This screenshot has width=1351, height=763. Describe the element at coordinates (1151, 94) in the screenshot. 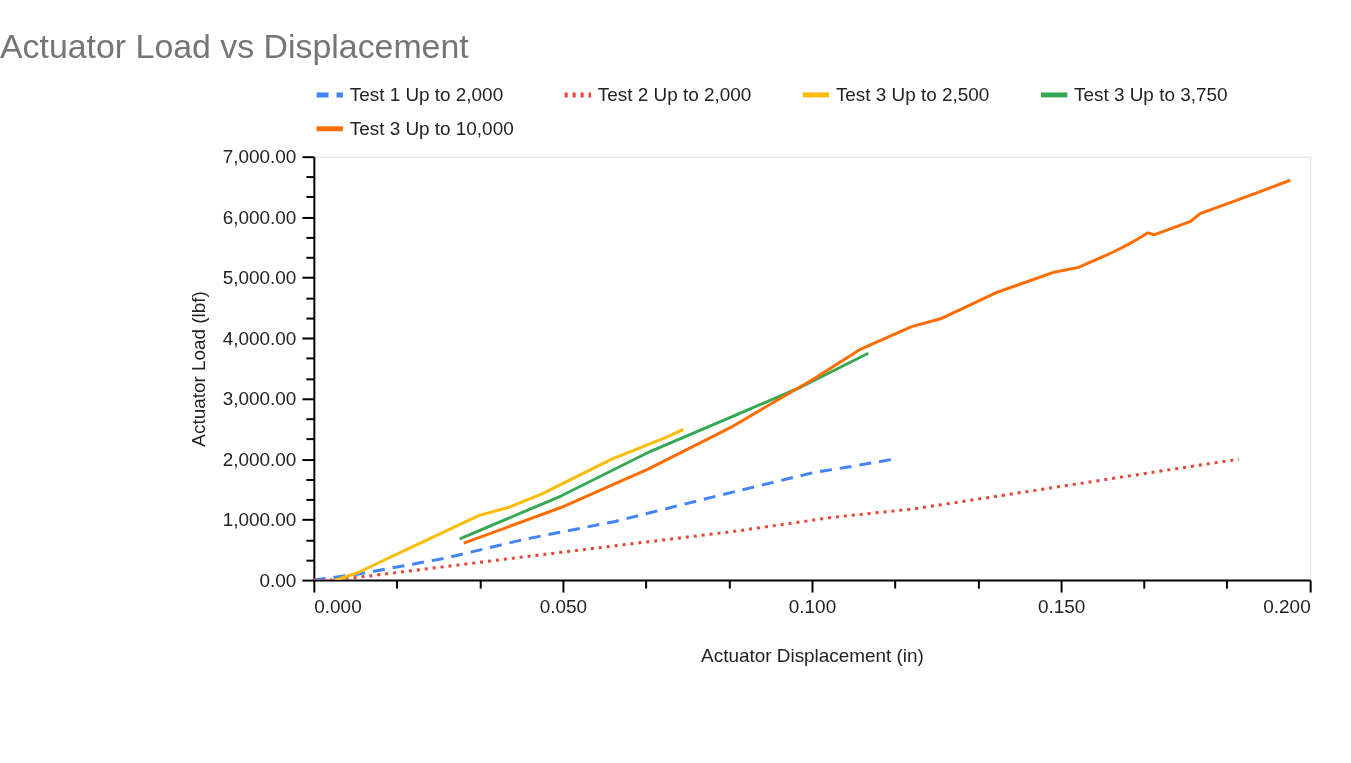

I see `legend-label: Test 3 Up to 3,750` at that location.